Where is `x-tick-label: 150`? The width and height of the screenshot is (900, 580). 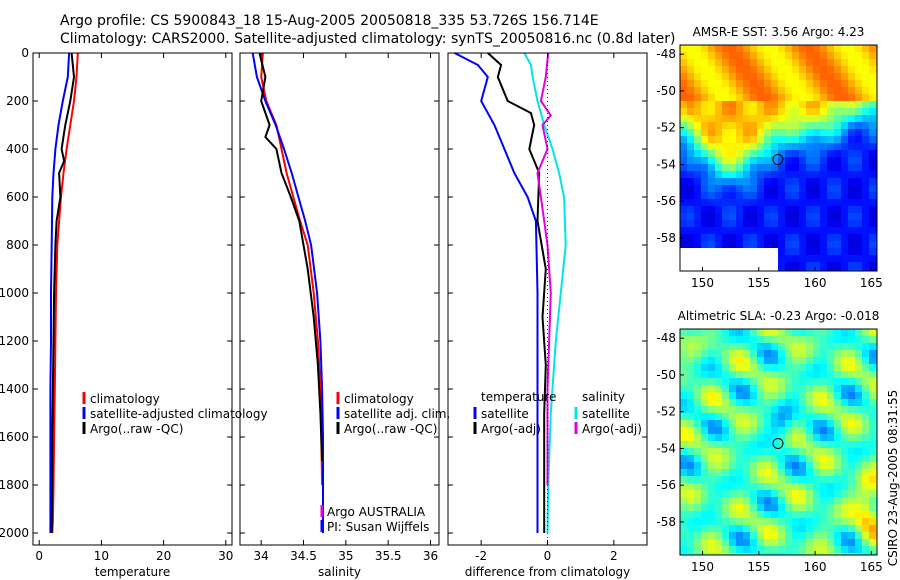
x-tick-label: 150 is located at coordinates (702, 283).